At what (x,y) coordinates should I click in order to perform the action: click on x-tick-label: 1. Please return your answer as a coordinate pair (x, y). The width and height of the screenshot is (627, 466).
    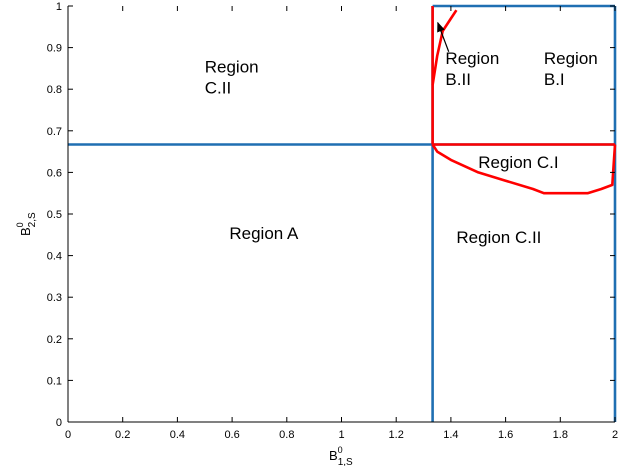
    Looking at the image, I should click on (341, 435).